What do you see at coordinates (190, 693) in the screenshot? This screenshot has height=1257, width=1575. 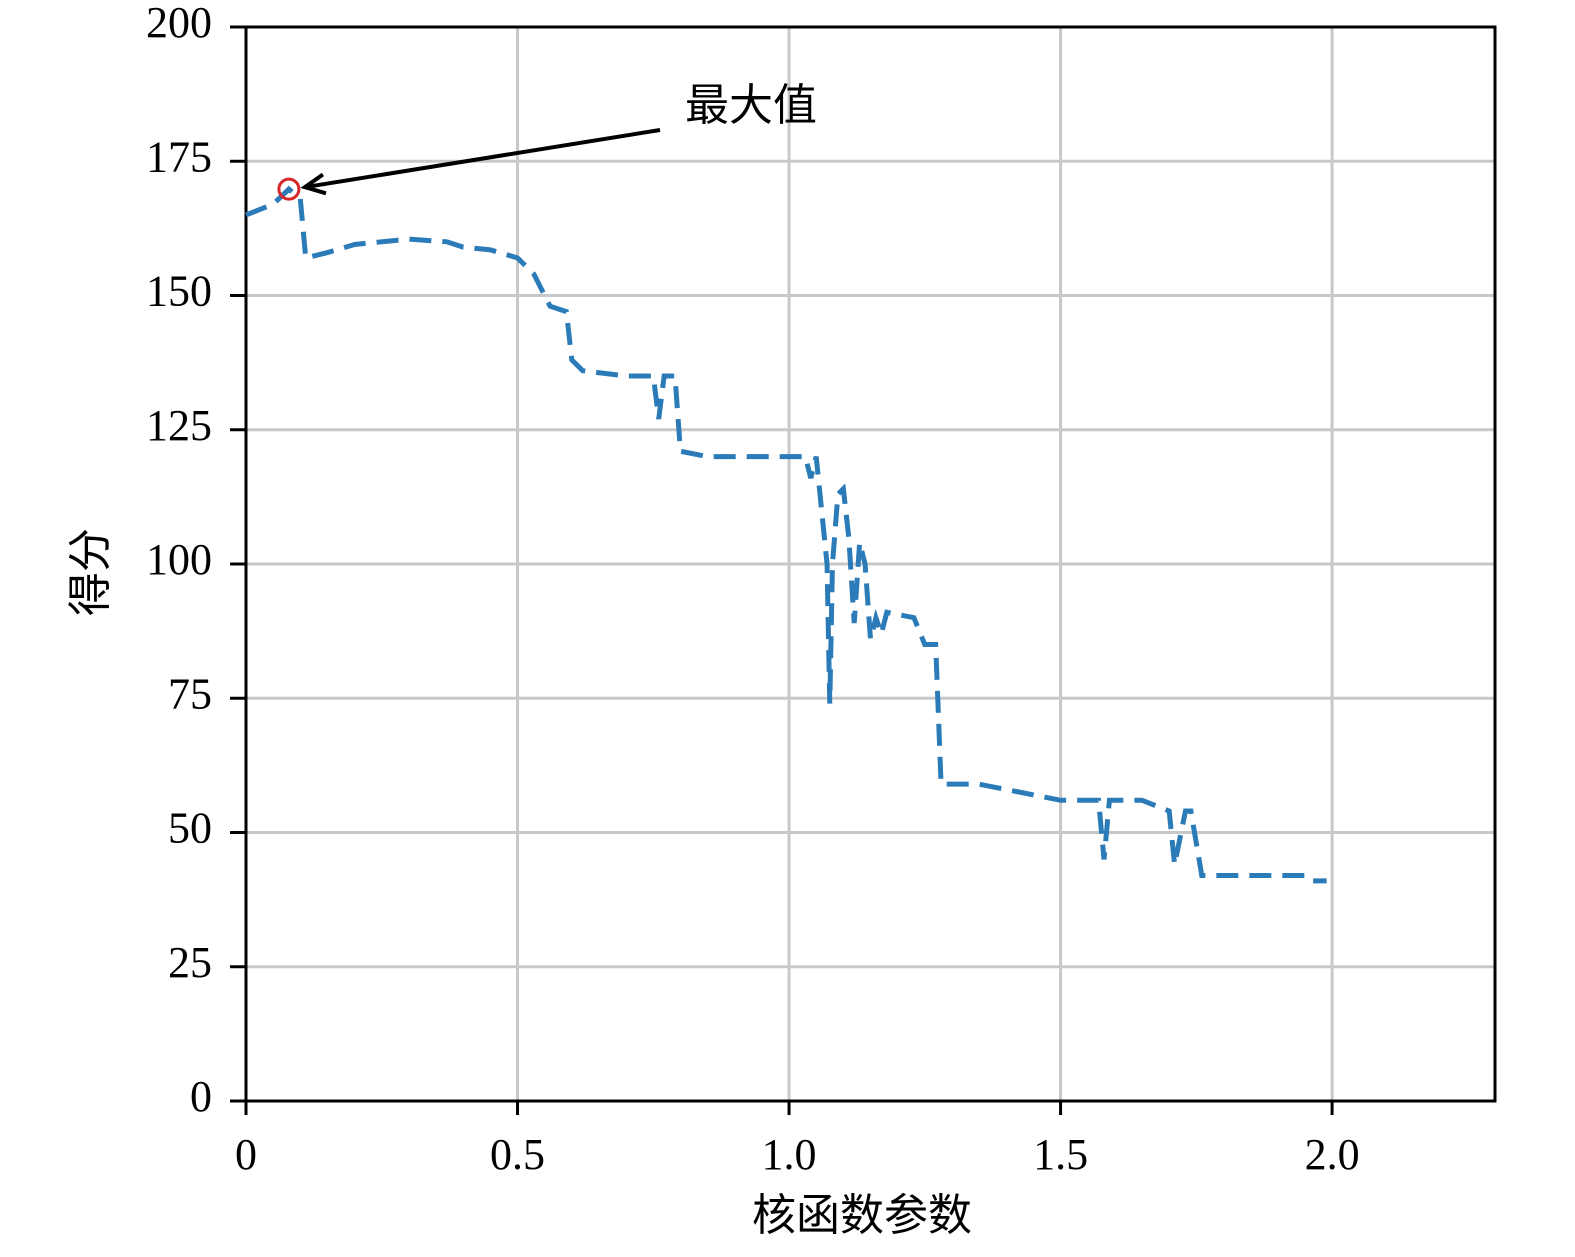 I see `y-tick-label: 75` at bounding box center [190, 693].